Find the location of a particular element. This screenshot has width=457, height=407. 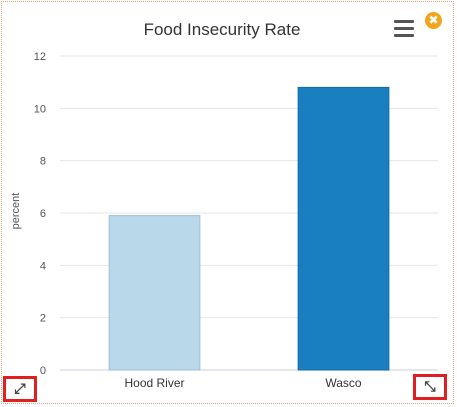

y-tick-label: 0 is located at coordinates (43, 371).